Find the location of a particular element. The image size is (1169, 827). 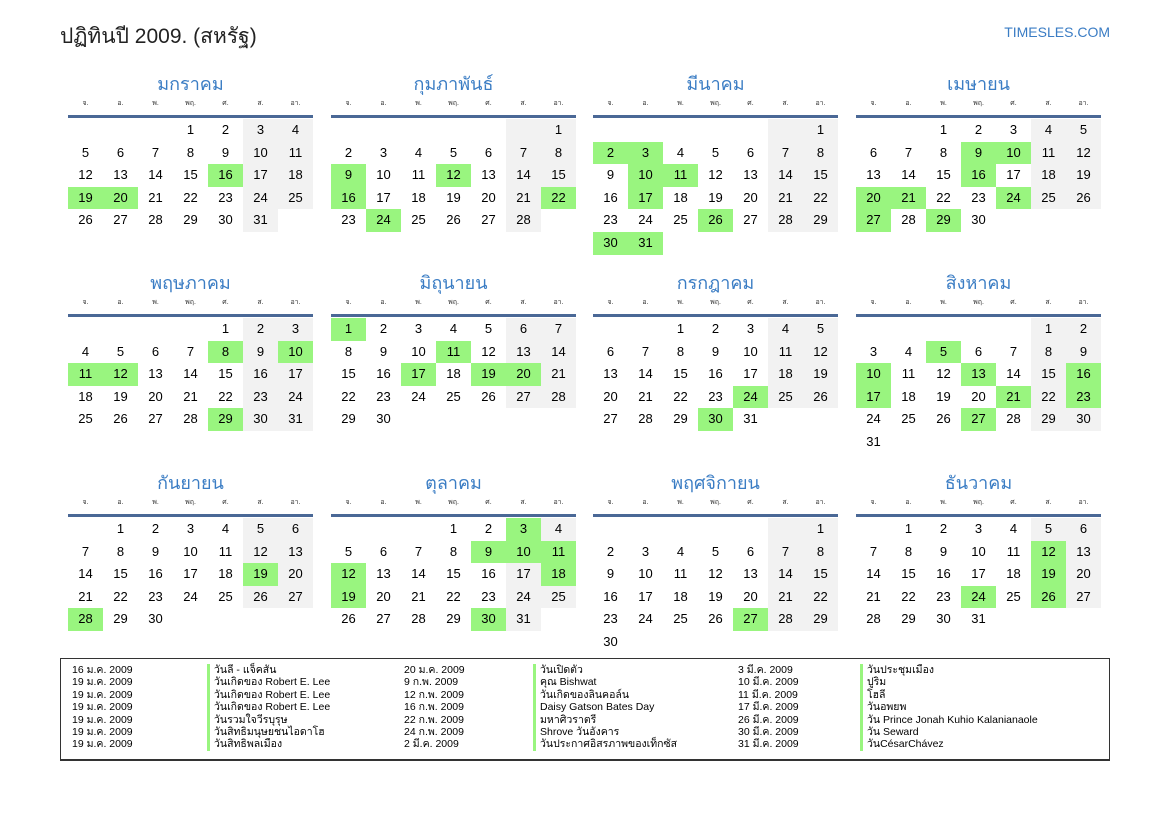

day-cell: 12 is located at coordinates (1083, 153).